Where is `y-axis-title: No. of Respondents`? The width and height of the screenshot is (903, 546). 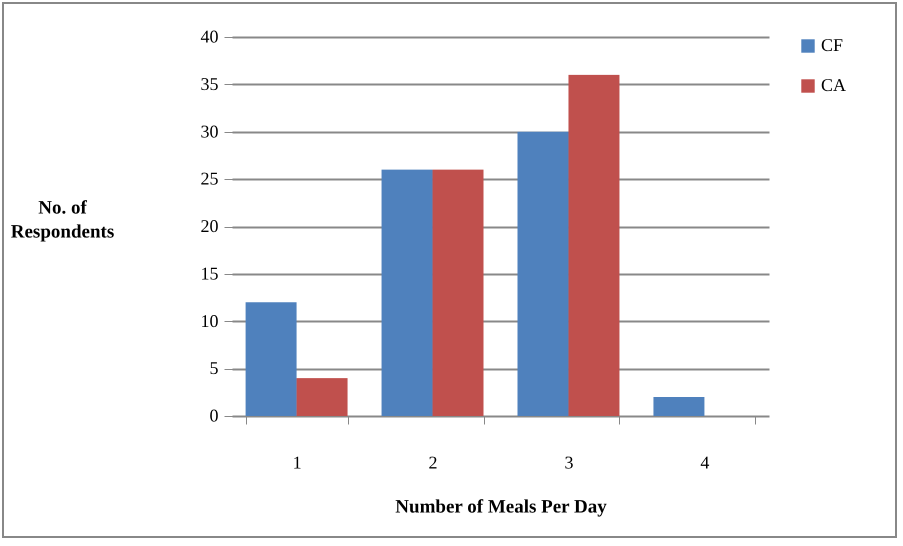
y-axis-title: No. of Respondents is located at coordinates (62, 220).